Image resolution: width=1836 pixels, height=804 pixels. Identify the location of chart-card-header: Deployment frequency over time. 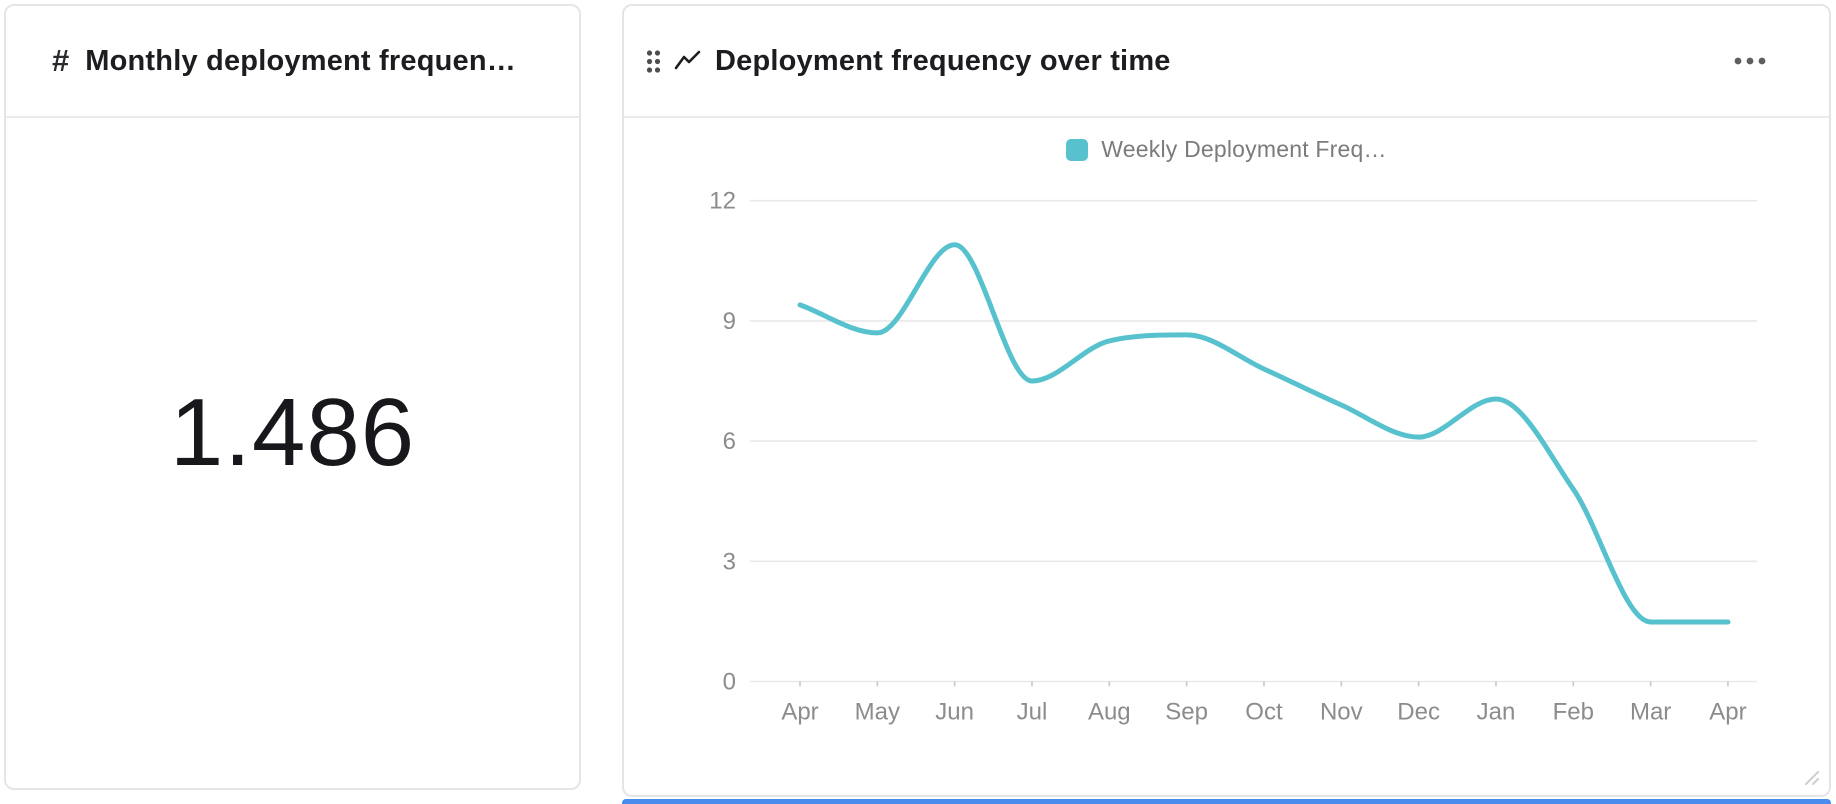
(1226, 62).